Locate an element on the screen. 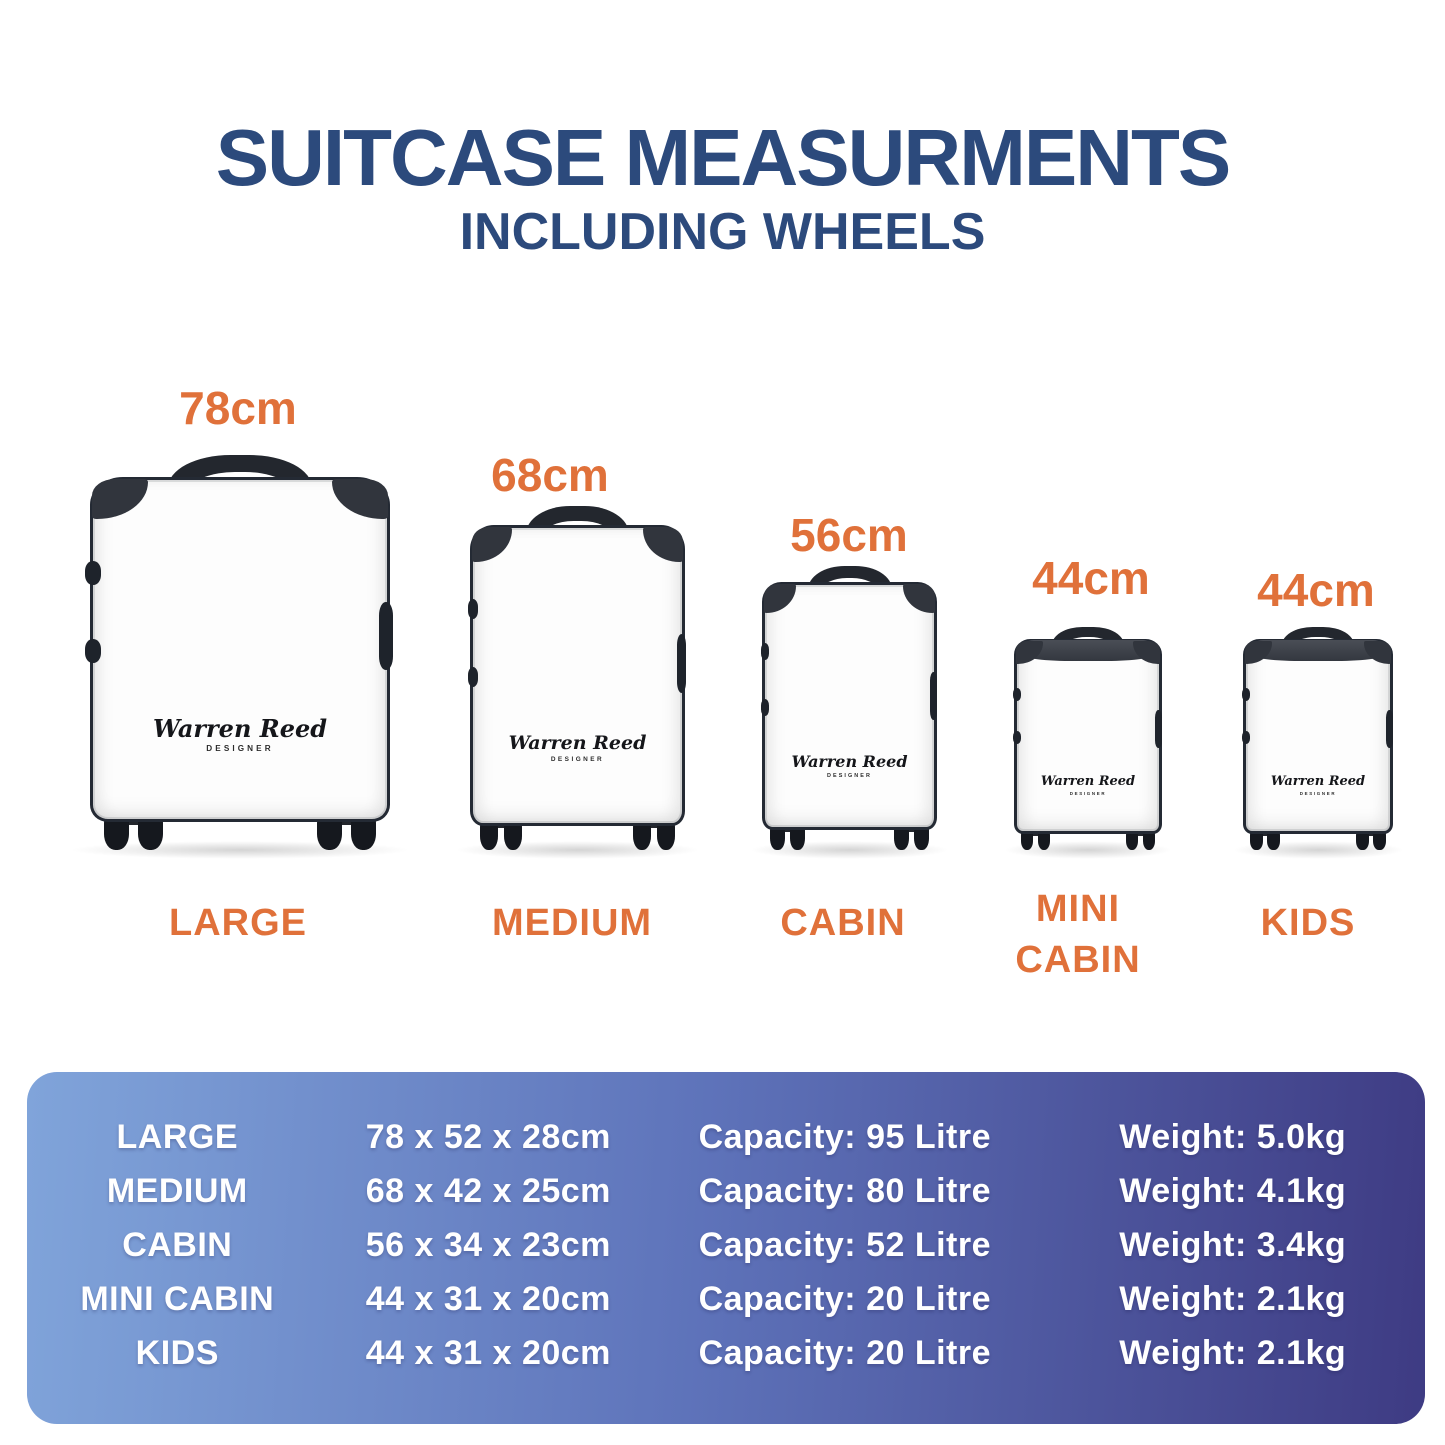 Image resolution: width=1445 pixels, height=1445 pixels. page-title: SUITCASE MEASURMENTS is located at coordinates (723, 157).